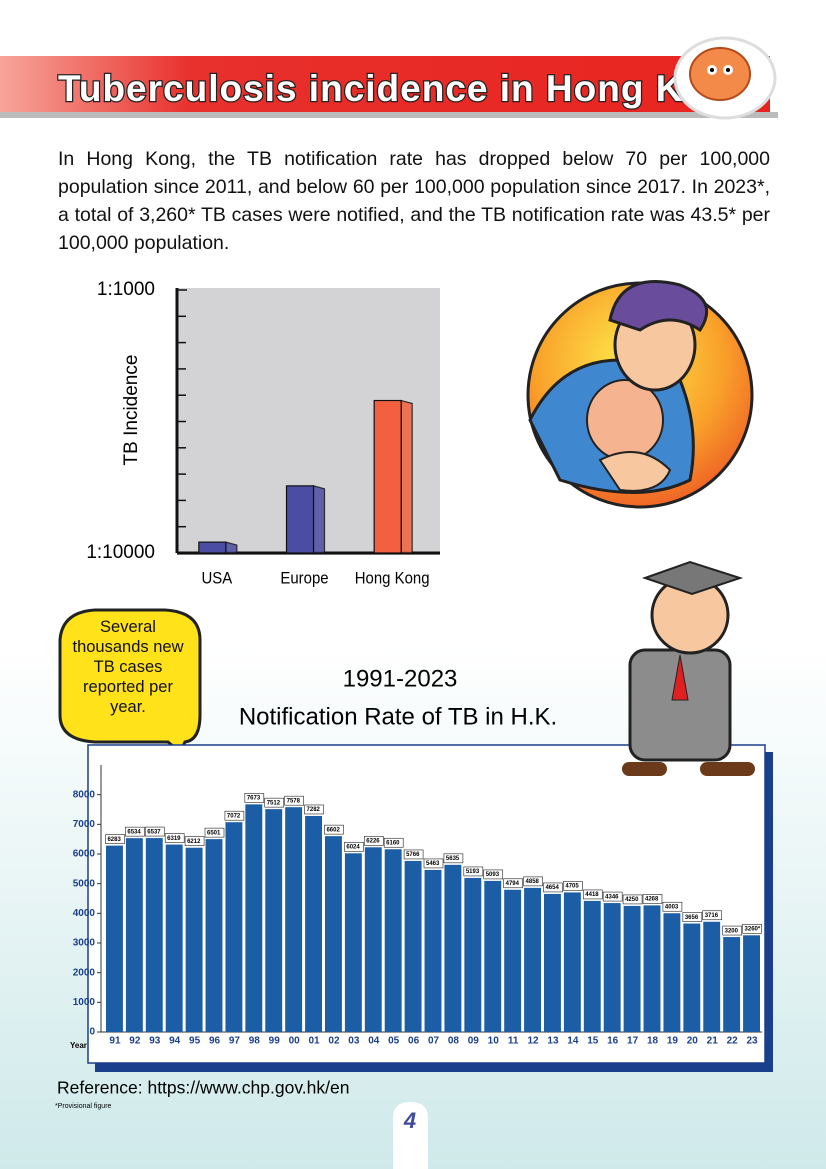 The image size is (826, 1169). Describe the element at coordinates (84, 883) in the screenshot. I see `y-tick-label: 5000` at that location.